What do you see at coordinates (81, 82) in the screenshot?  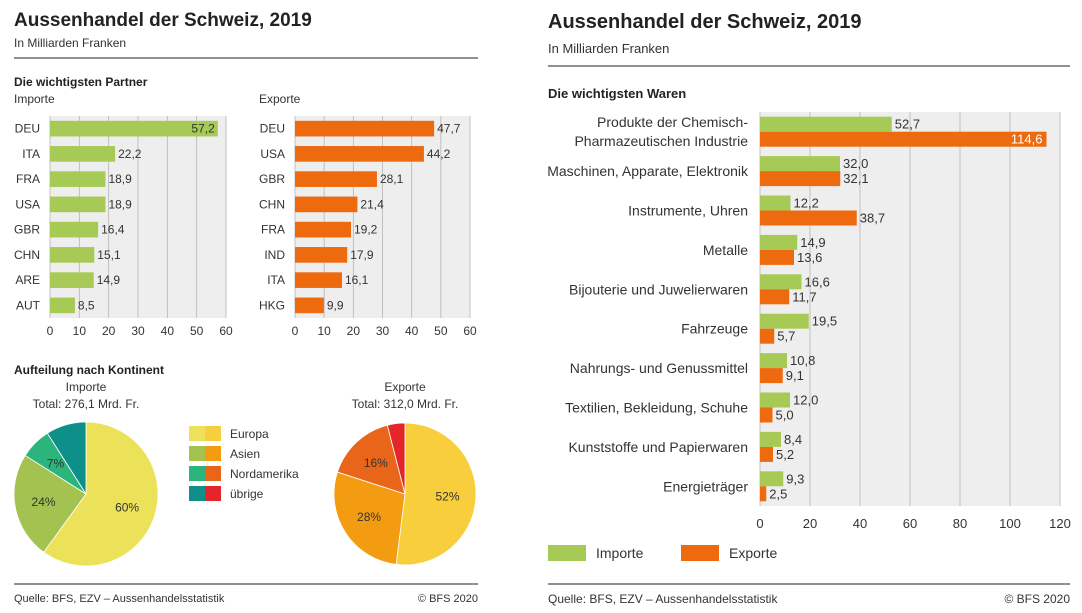 I see `partners-heading: Die wichtigsten Partner` at bounding box center [81, 82].